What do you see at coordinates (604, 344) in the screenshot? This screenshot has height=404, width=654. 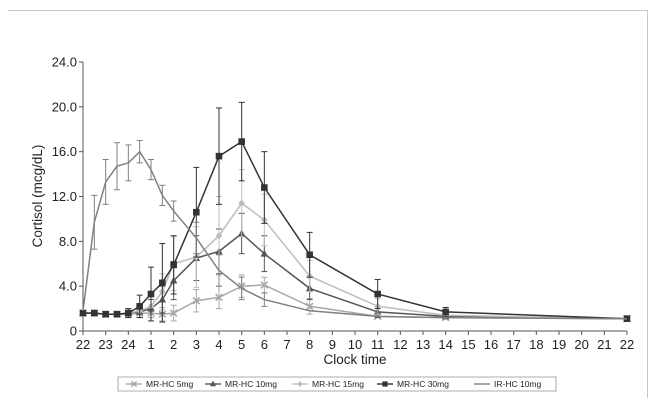 I see `x-tick-label: 21` at bounding box center [604, 344].